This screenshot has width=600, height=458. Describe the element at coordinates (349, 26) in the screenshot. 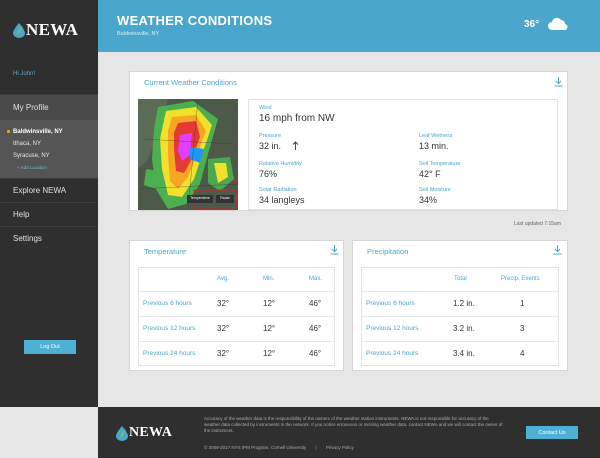

I see `page-header: WEATHER CONDITIONS Baldwinsville, NY 36°` at that location.